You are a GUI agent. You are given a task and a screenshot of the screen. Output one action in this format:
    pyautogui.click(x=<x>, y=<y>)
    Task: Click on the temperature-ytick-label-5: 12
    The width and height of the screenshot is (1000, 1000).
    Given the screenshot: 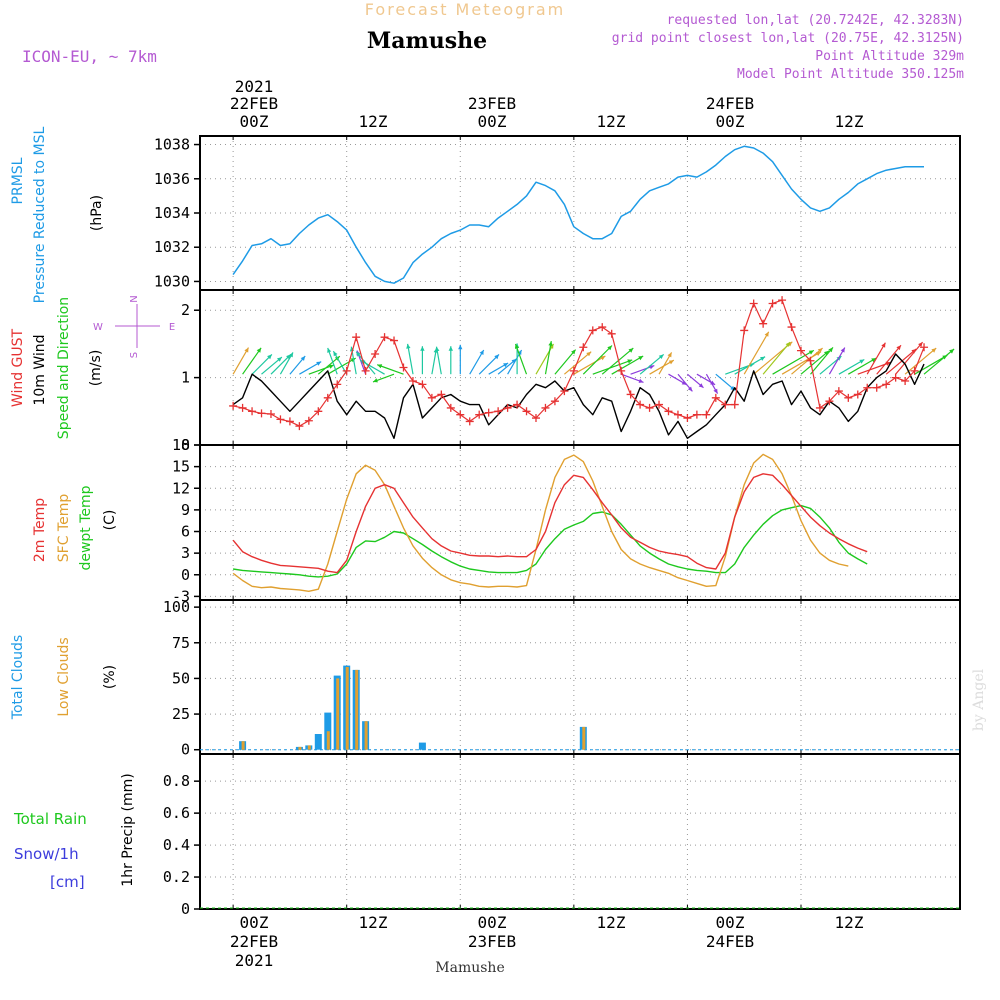 What is the action you would take?
    pyautogui.click(x=181, y=488)
    